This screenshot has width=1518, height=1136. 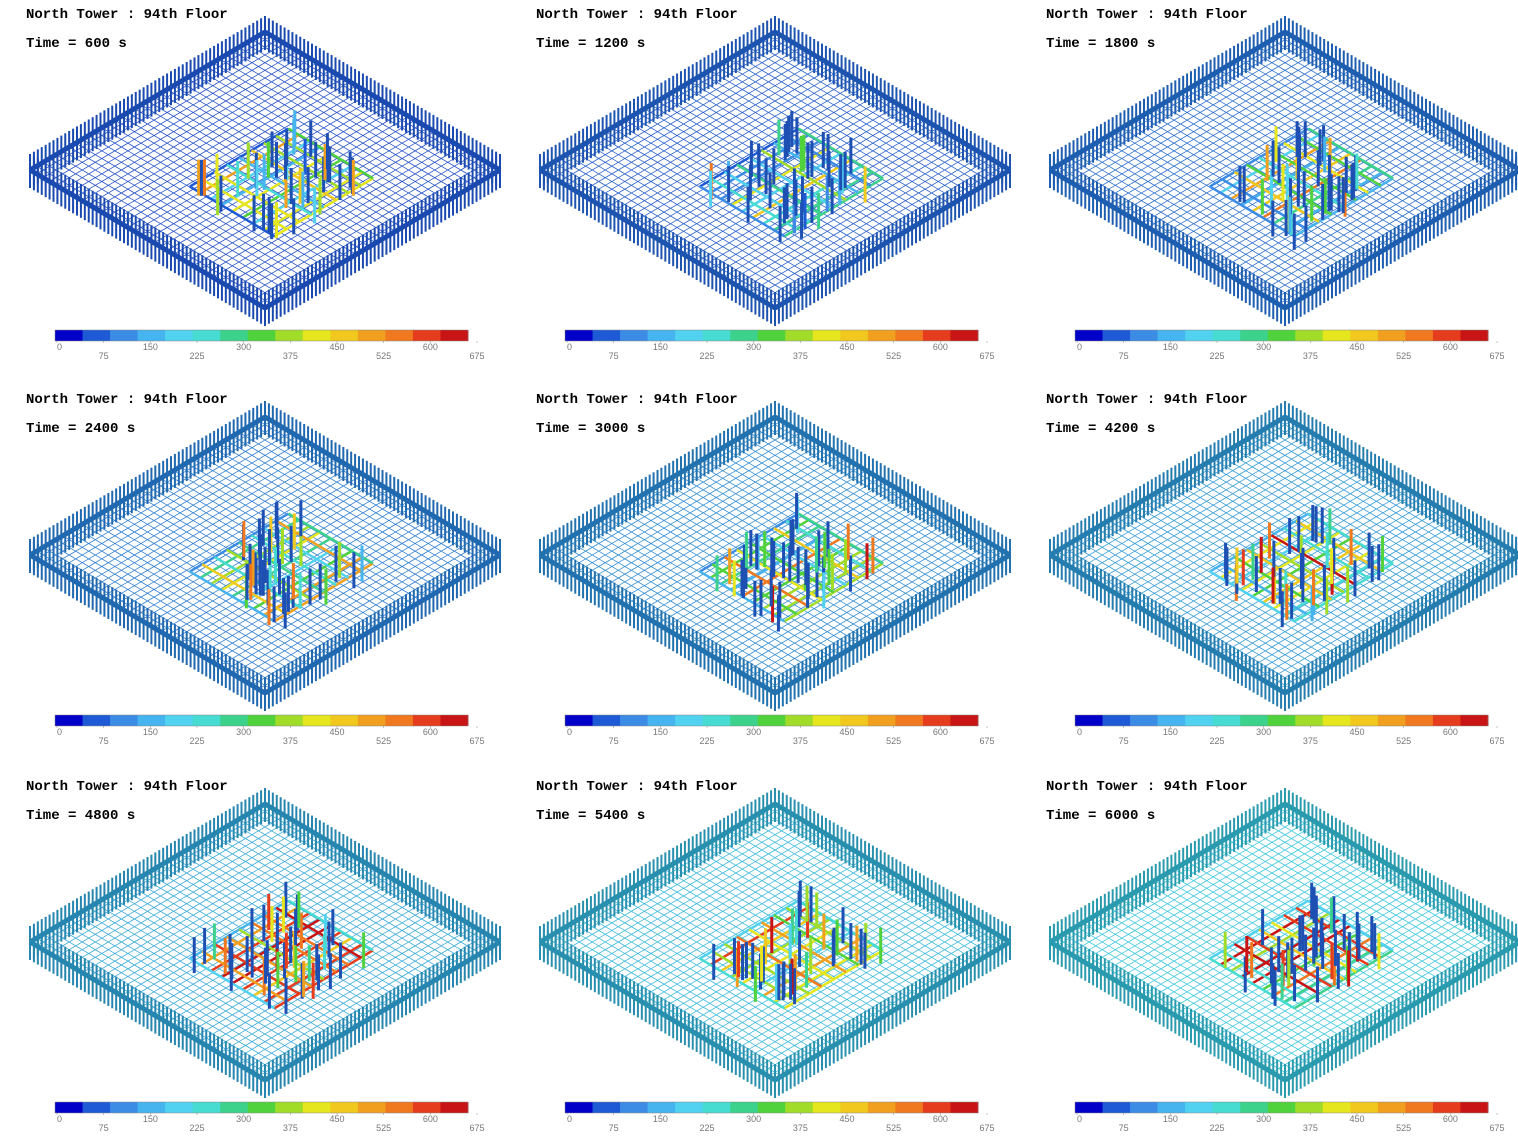 I want to click on colorbar-tick-label: 600, so click(x=940, y=1119).